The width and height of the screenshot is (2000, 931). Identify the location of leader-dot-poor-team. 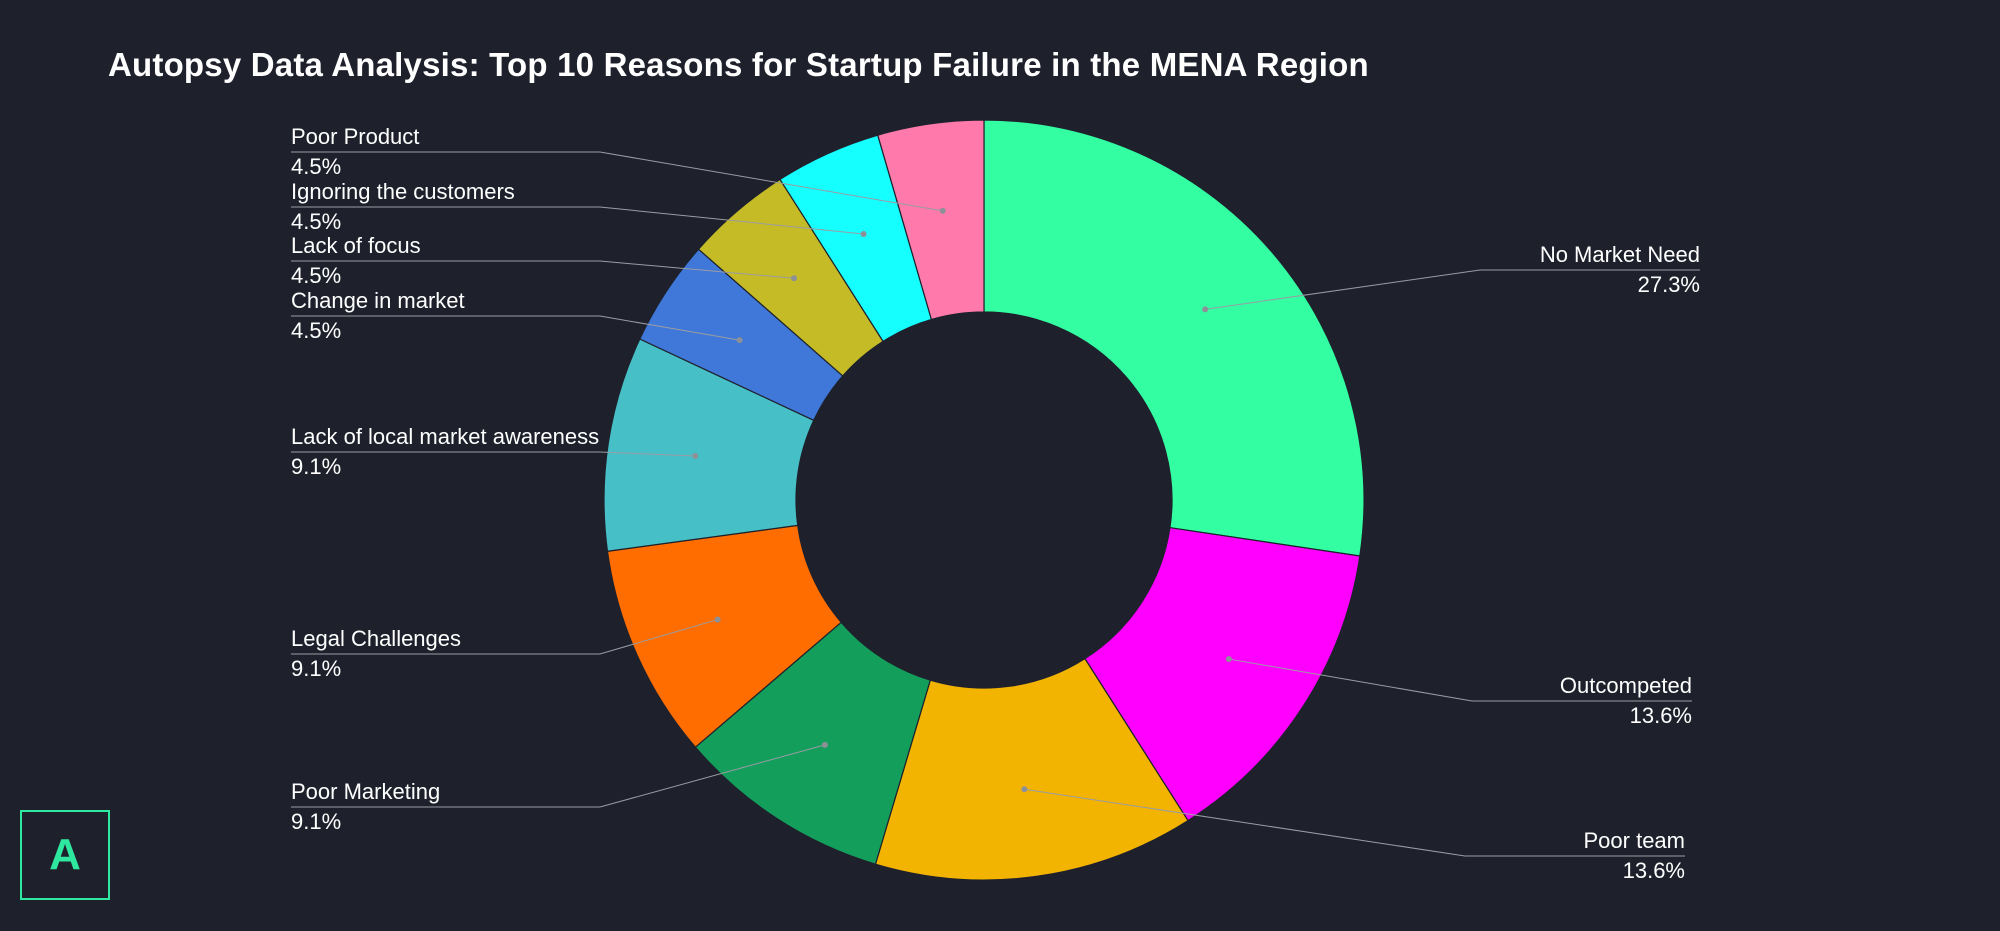
(1024, 789).